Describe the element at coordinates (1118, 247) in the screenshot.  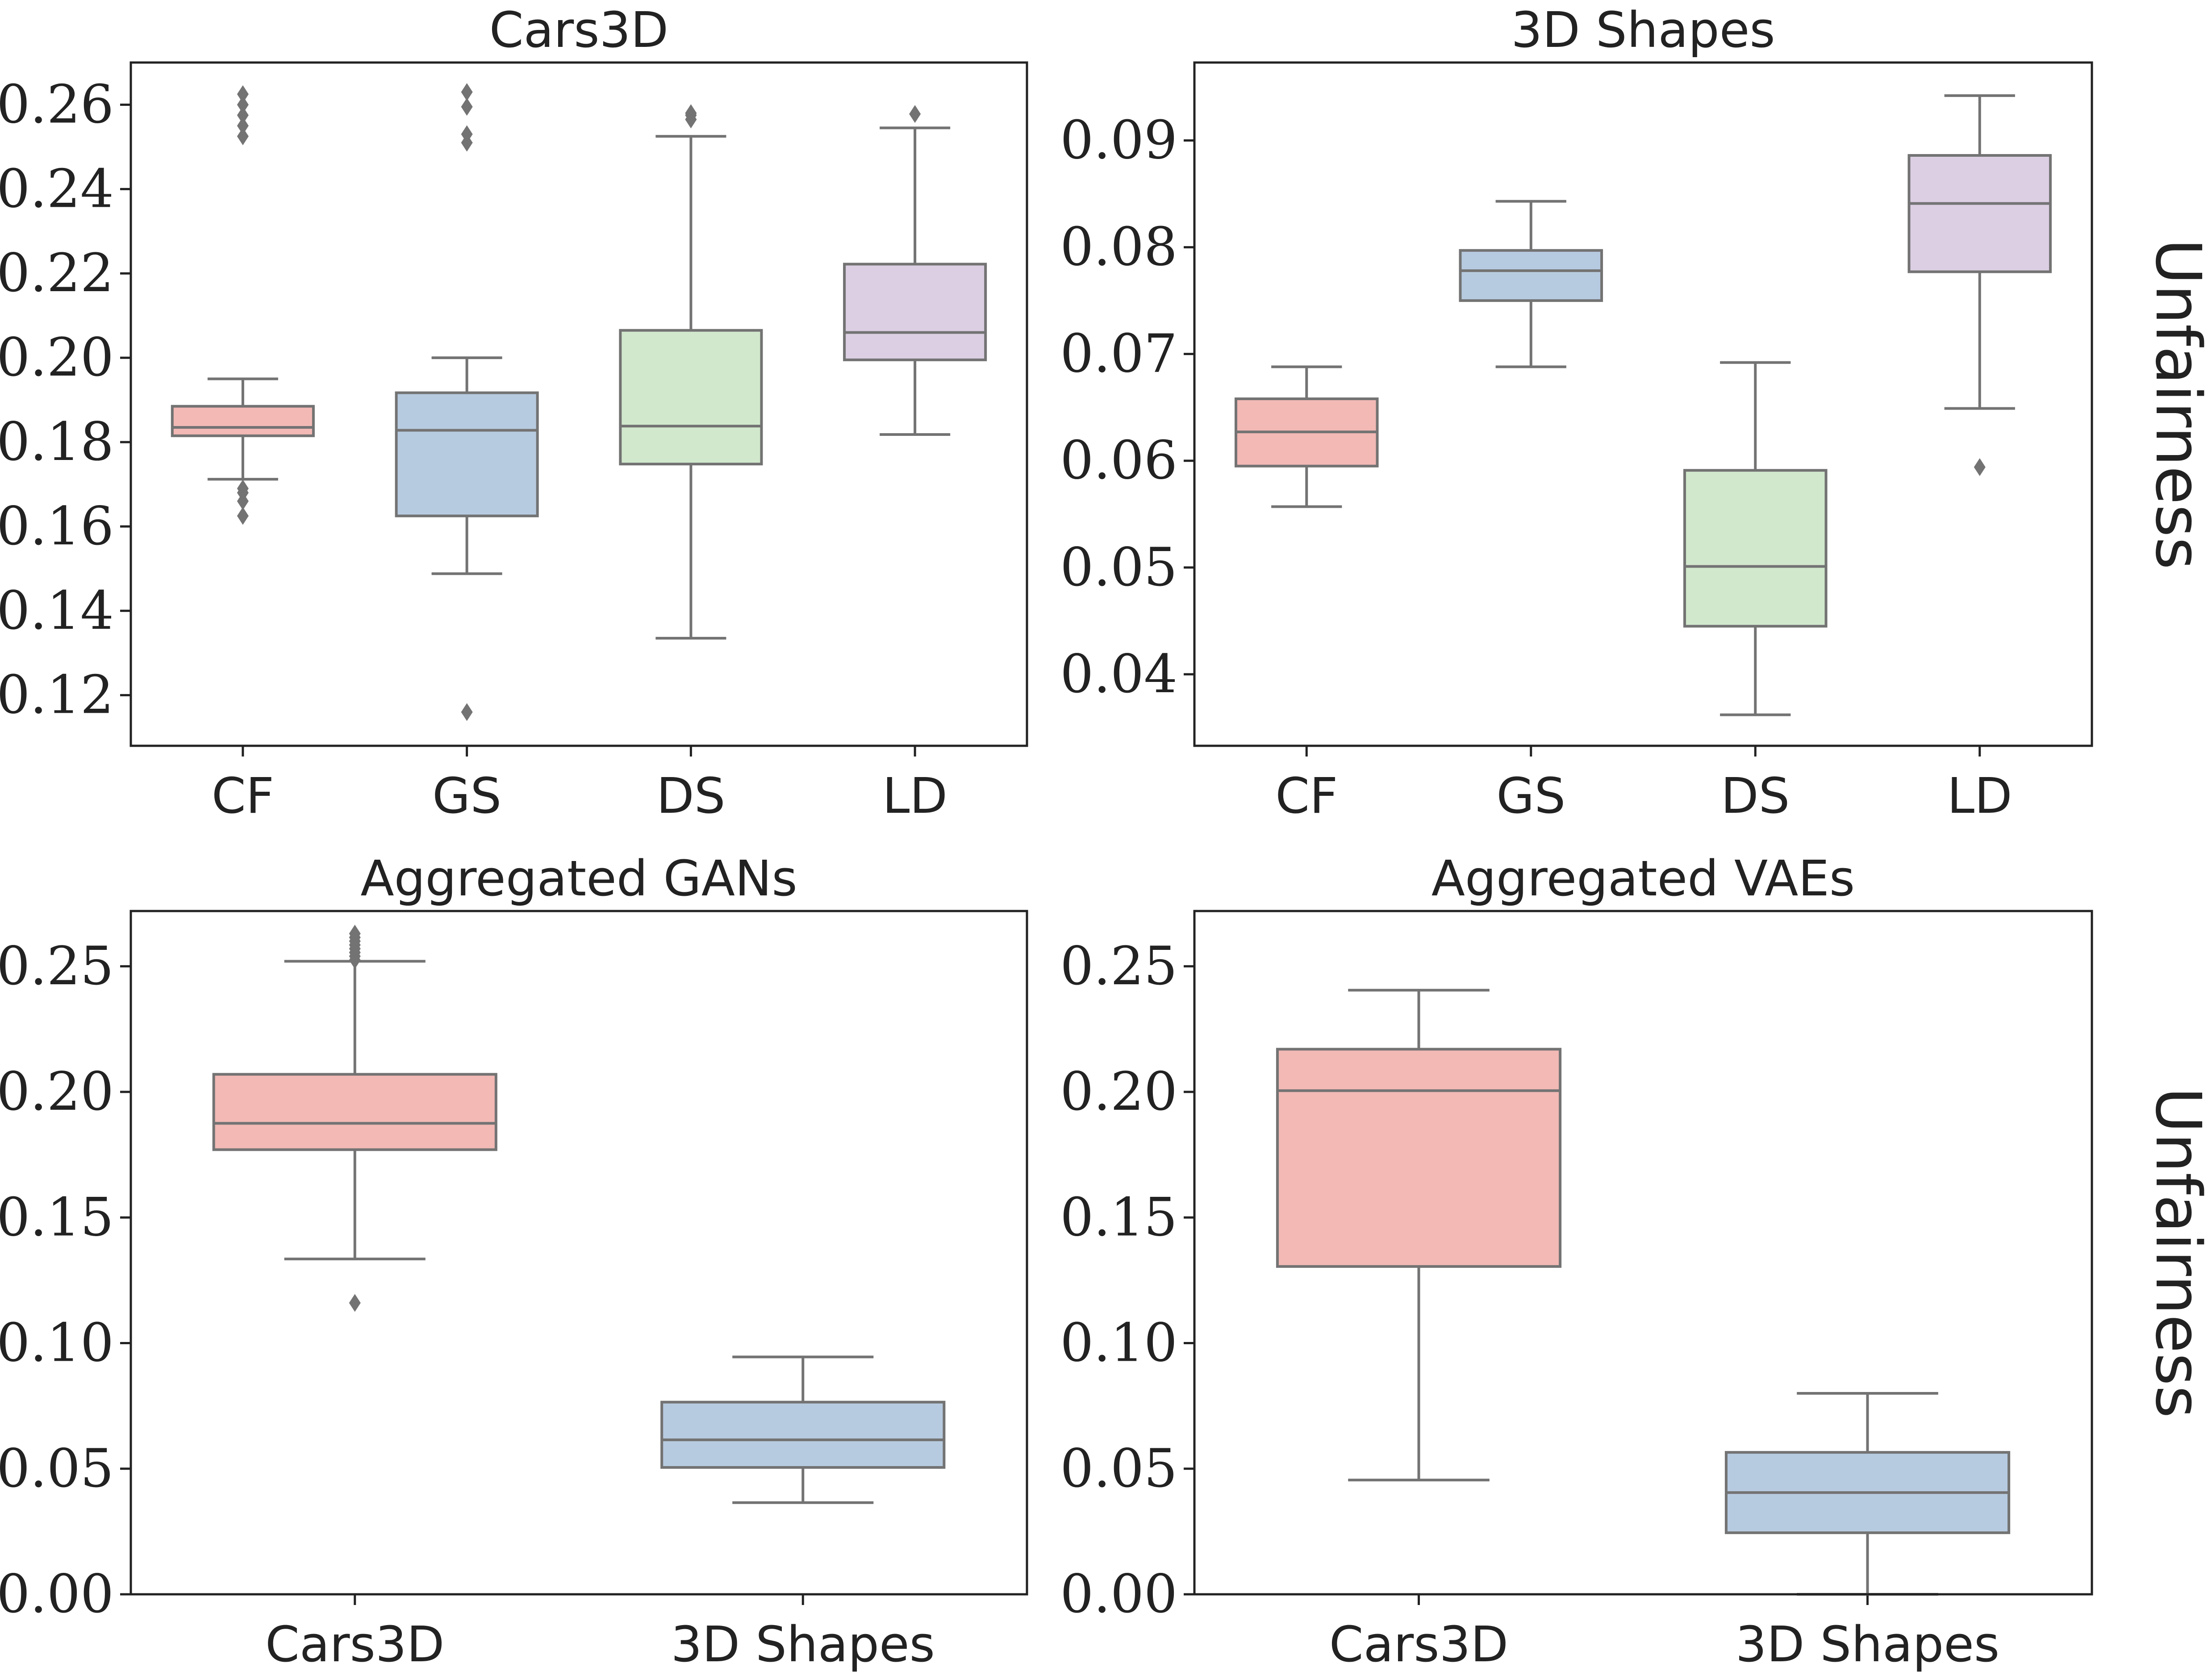
I see `y-tick-label: 0.08` at that location.